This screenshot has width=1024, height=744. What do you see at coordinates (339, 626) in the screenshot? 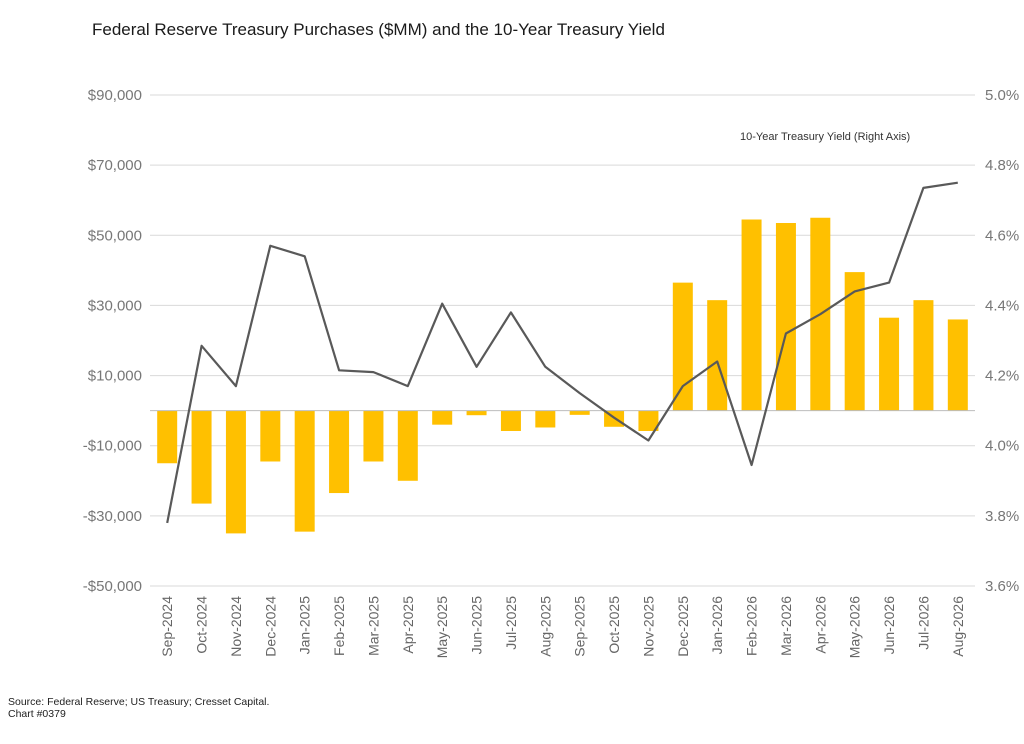
I see `x-tick-label: Feb-2025` at bounding box center [339, 626].